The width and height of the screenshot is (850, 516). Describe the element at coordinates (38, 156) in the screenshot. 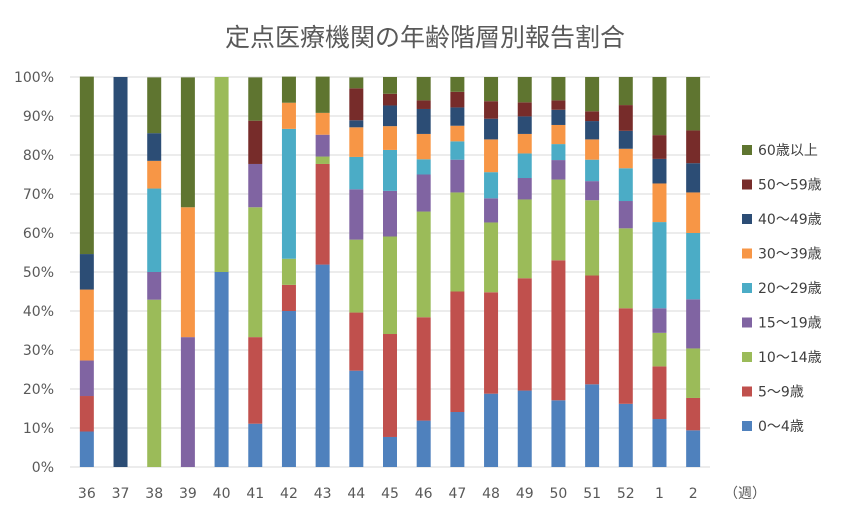

I see `y-tick-label: 80%` at that location.